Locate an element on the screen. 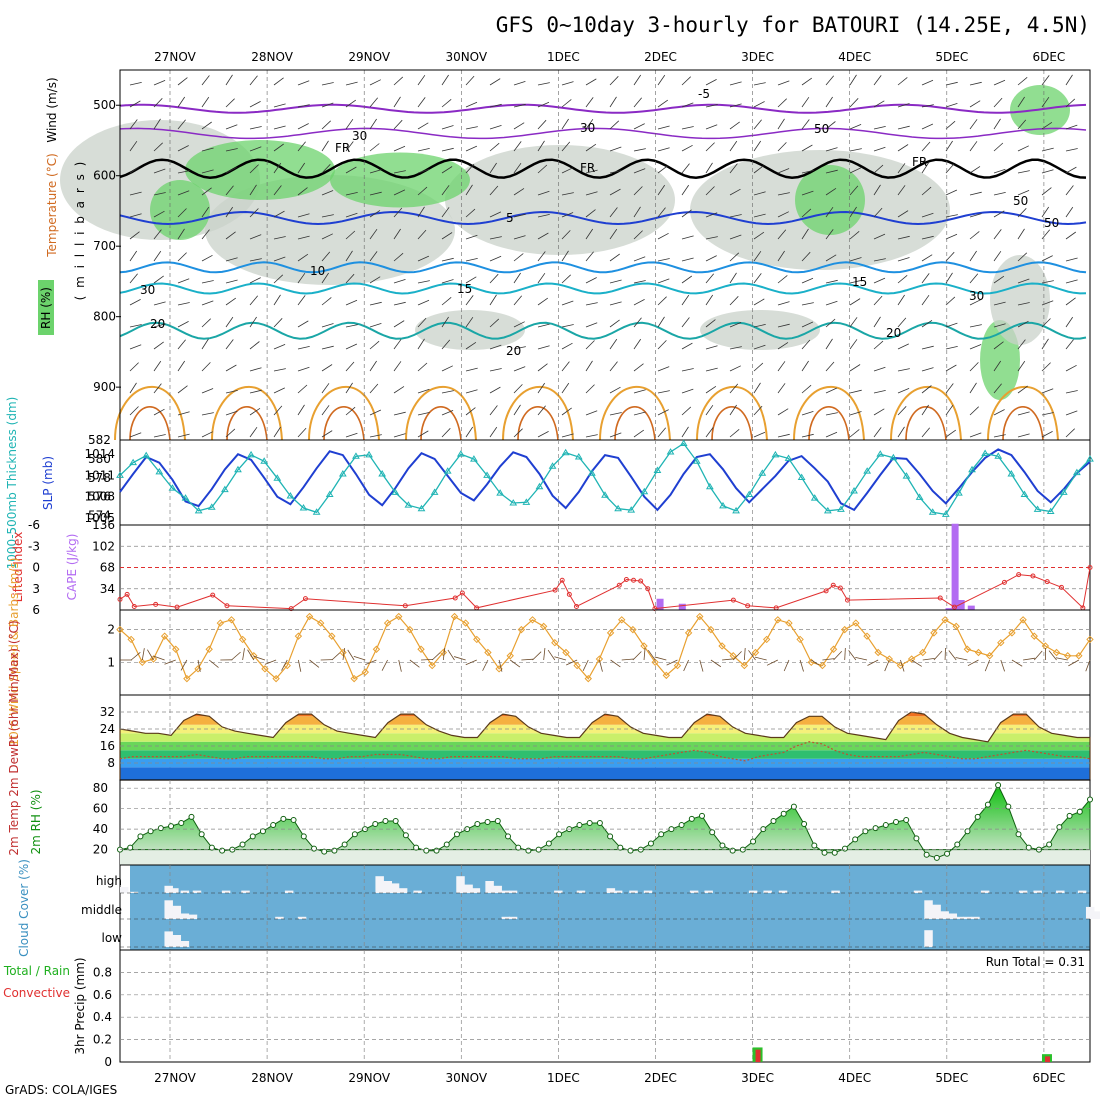 Image resolution: width=1100 pixels, height=1100 pixels. y-axis-label-pressure: ( m i l l i b a r s ) is located at coordinates (80, 230).